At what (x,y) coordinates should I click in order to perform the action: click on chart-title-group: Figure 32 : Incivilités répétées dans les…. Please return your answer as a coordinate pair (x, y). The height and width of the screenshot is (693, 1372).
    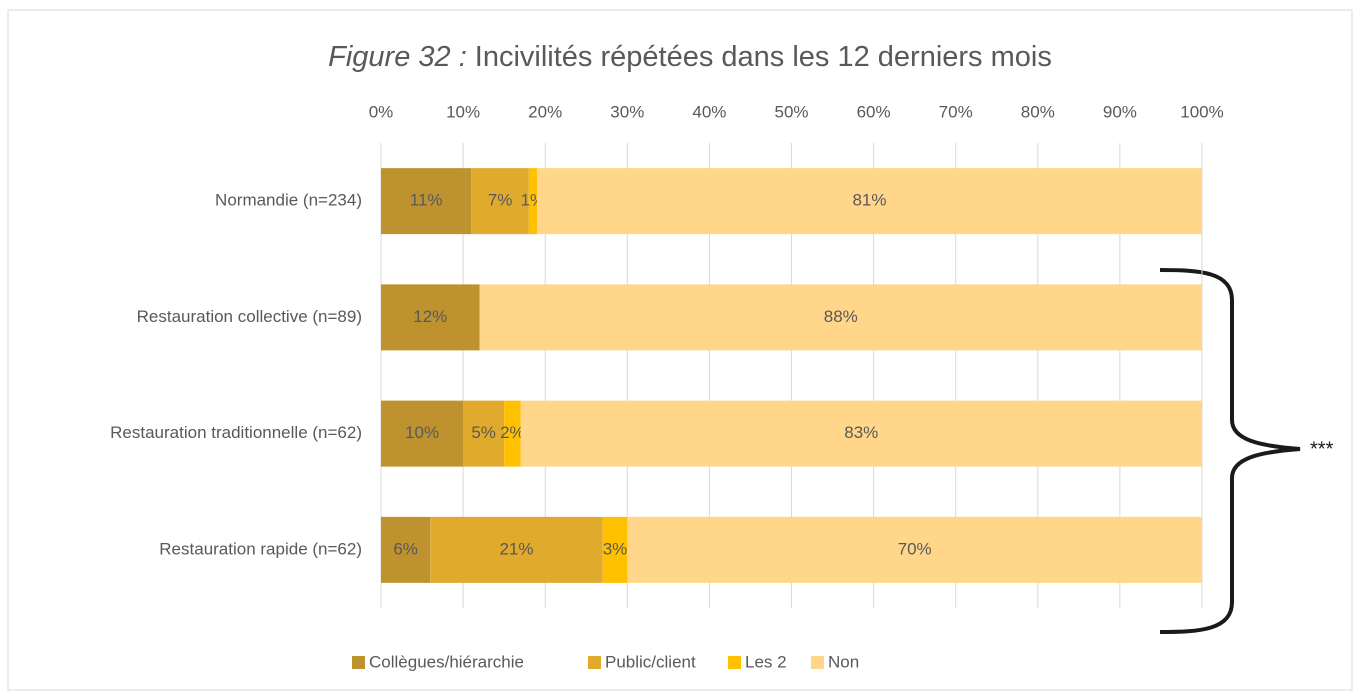
    Looking at the image, I should click on (690, 57).